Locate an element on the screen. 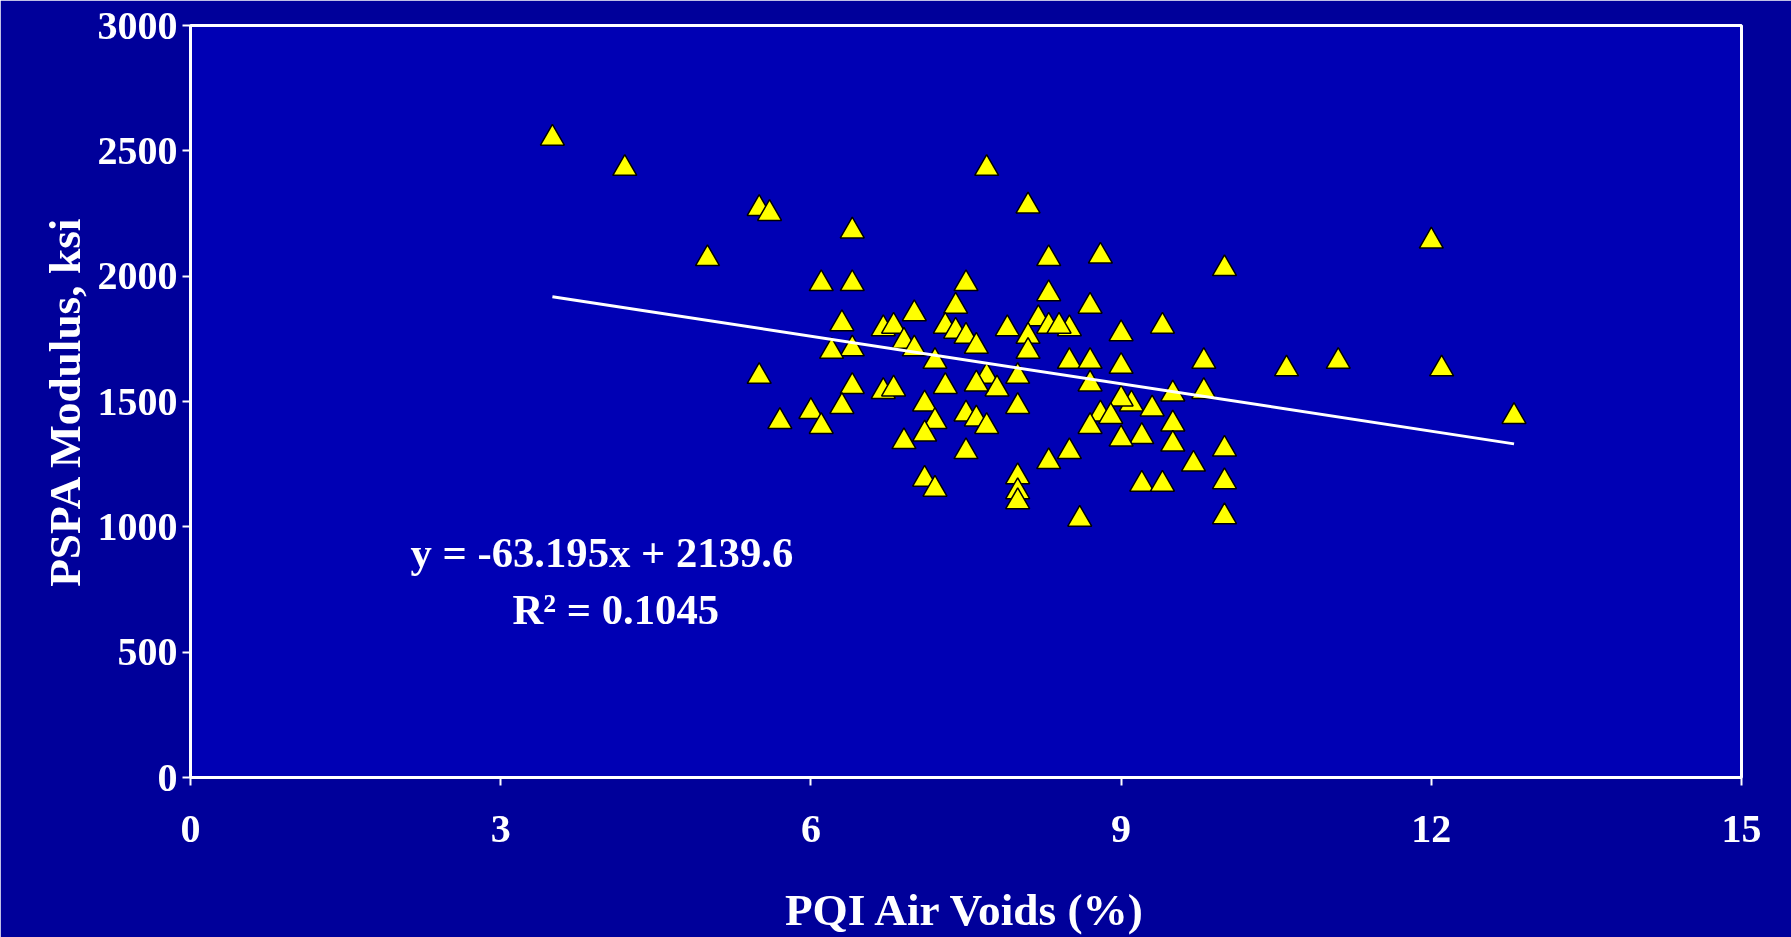 This screenshot has width=1791, height=937. y-tick-label: 500 is located at coordinates (147, 652).